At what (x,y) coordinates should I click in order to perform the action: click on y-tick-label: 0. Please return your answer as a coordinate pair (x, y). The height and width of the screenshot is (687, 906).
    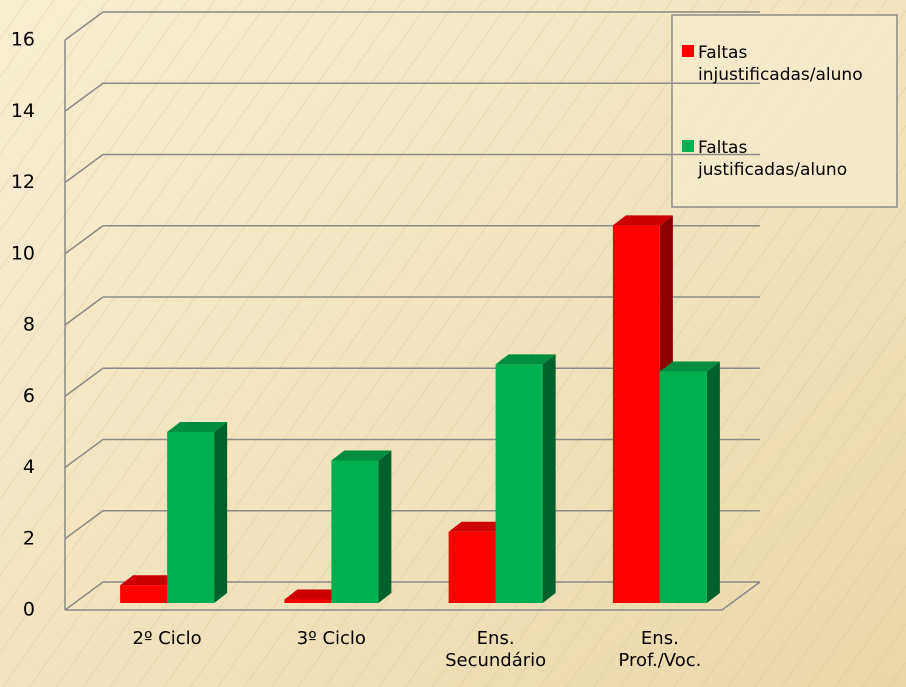
    Looking at the image, I should click on (29, 610).